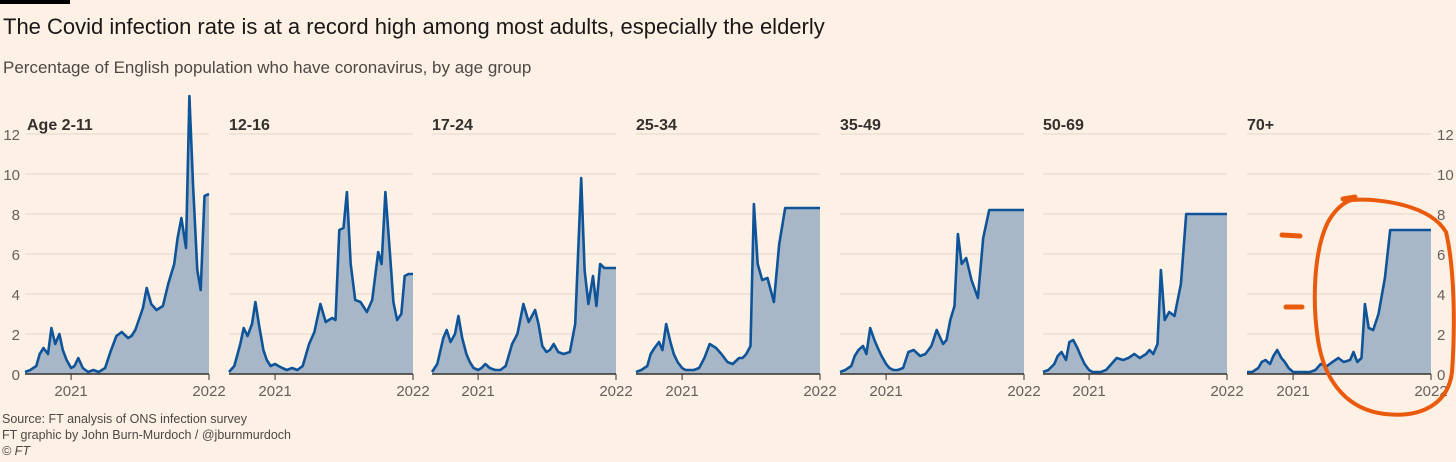 The width and height of the screenshot is (1456, 462). I want to click on y-tick-label-right: 2, so click(1441, 335).